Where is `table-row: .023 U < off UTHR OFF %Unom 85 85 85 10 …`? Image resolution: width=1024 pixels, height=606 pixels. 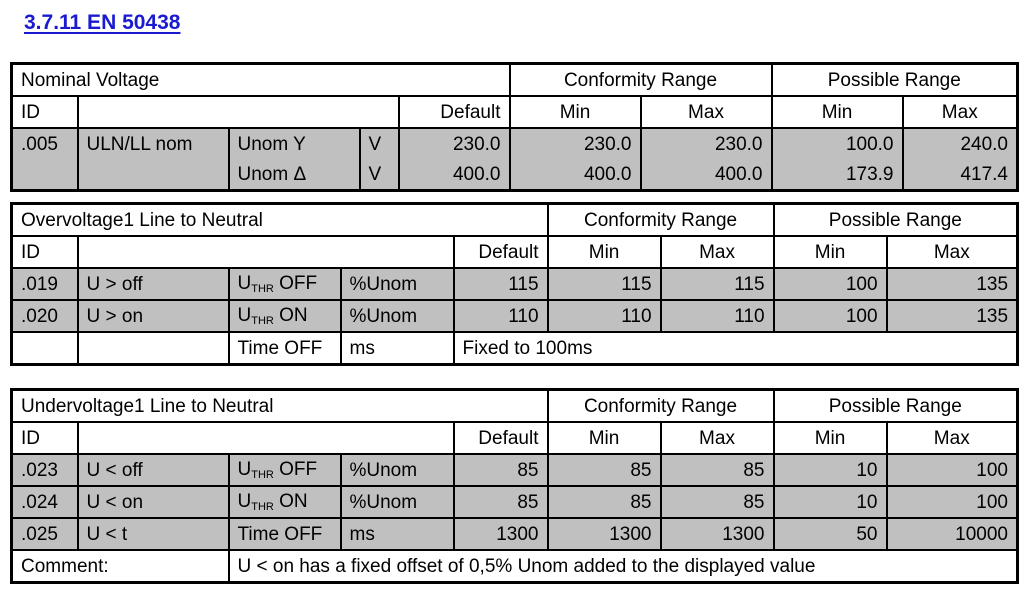
table-row: .023 U < off UTHR OFF %Unom 85 85 85 10 … is located at coordinates (514, 470).